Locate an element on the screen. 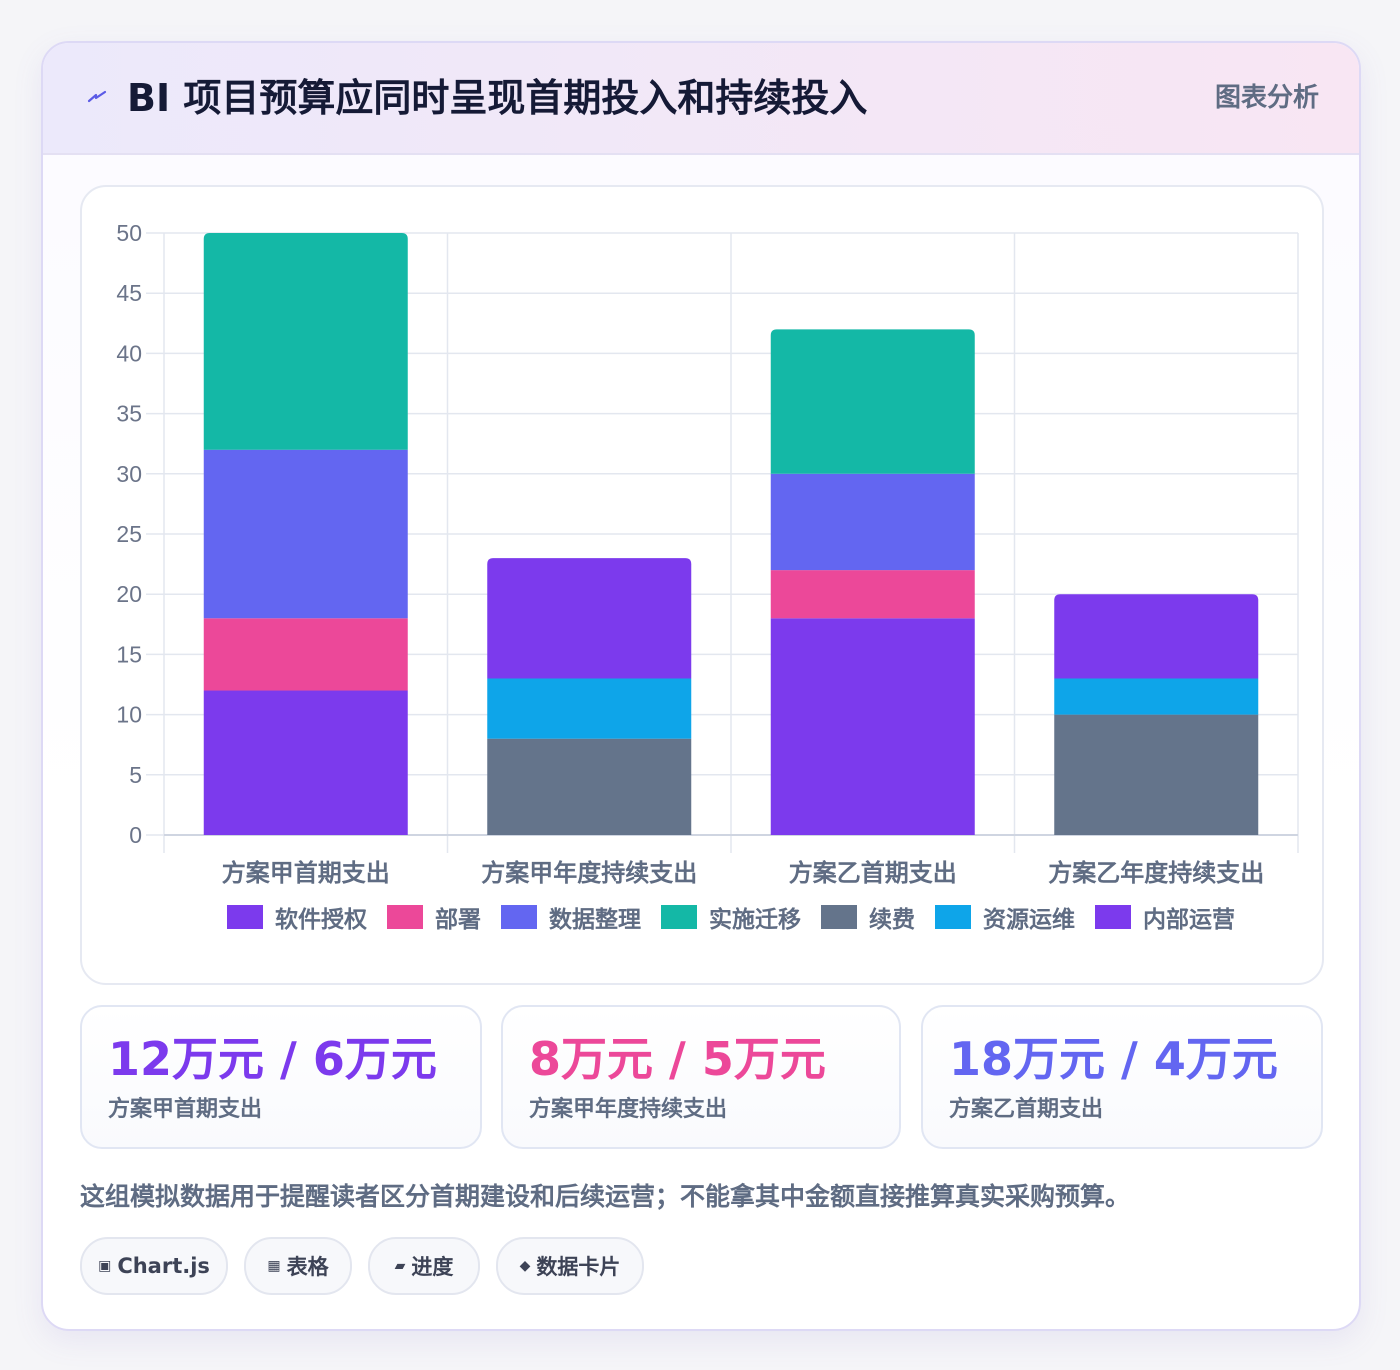  card-header: BI 项目预算应同时呈现首期投入和持续投入 图表分析 is located at coordinates (701, 99).